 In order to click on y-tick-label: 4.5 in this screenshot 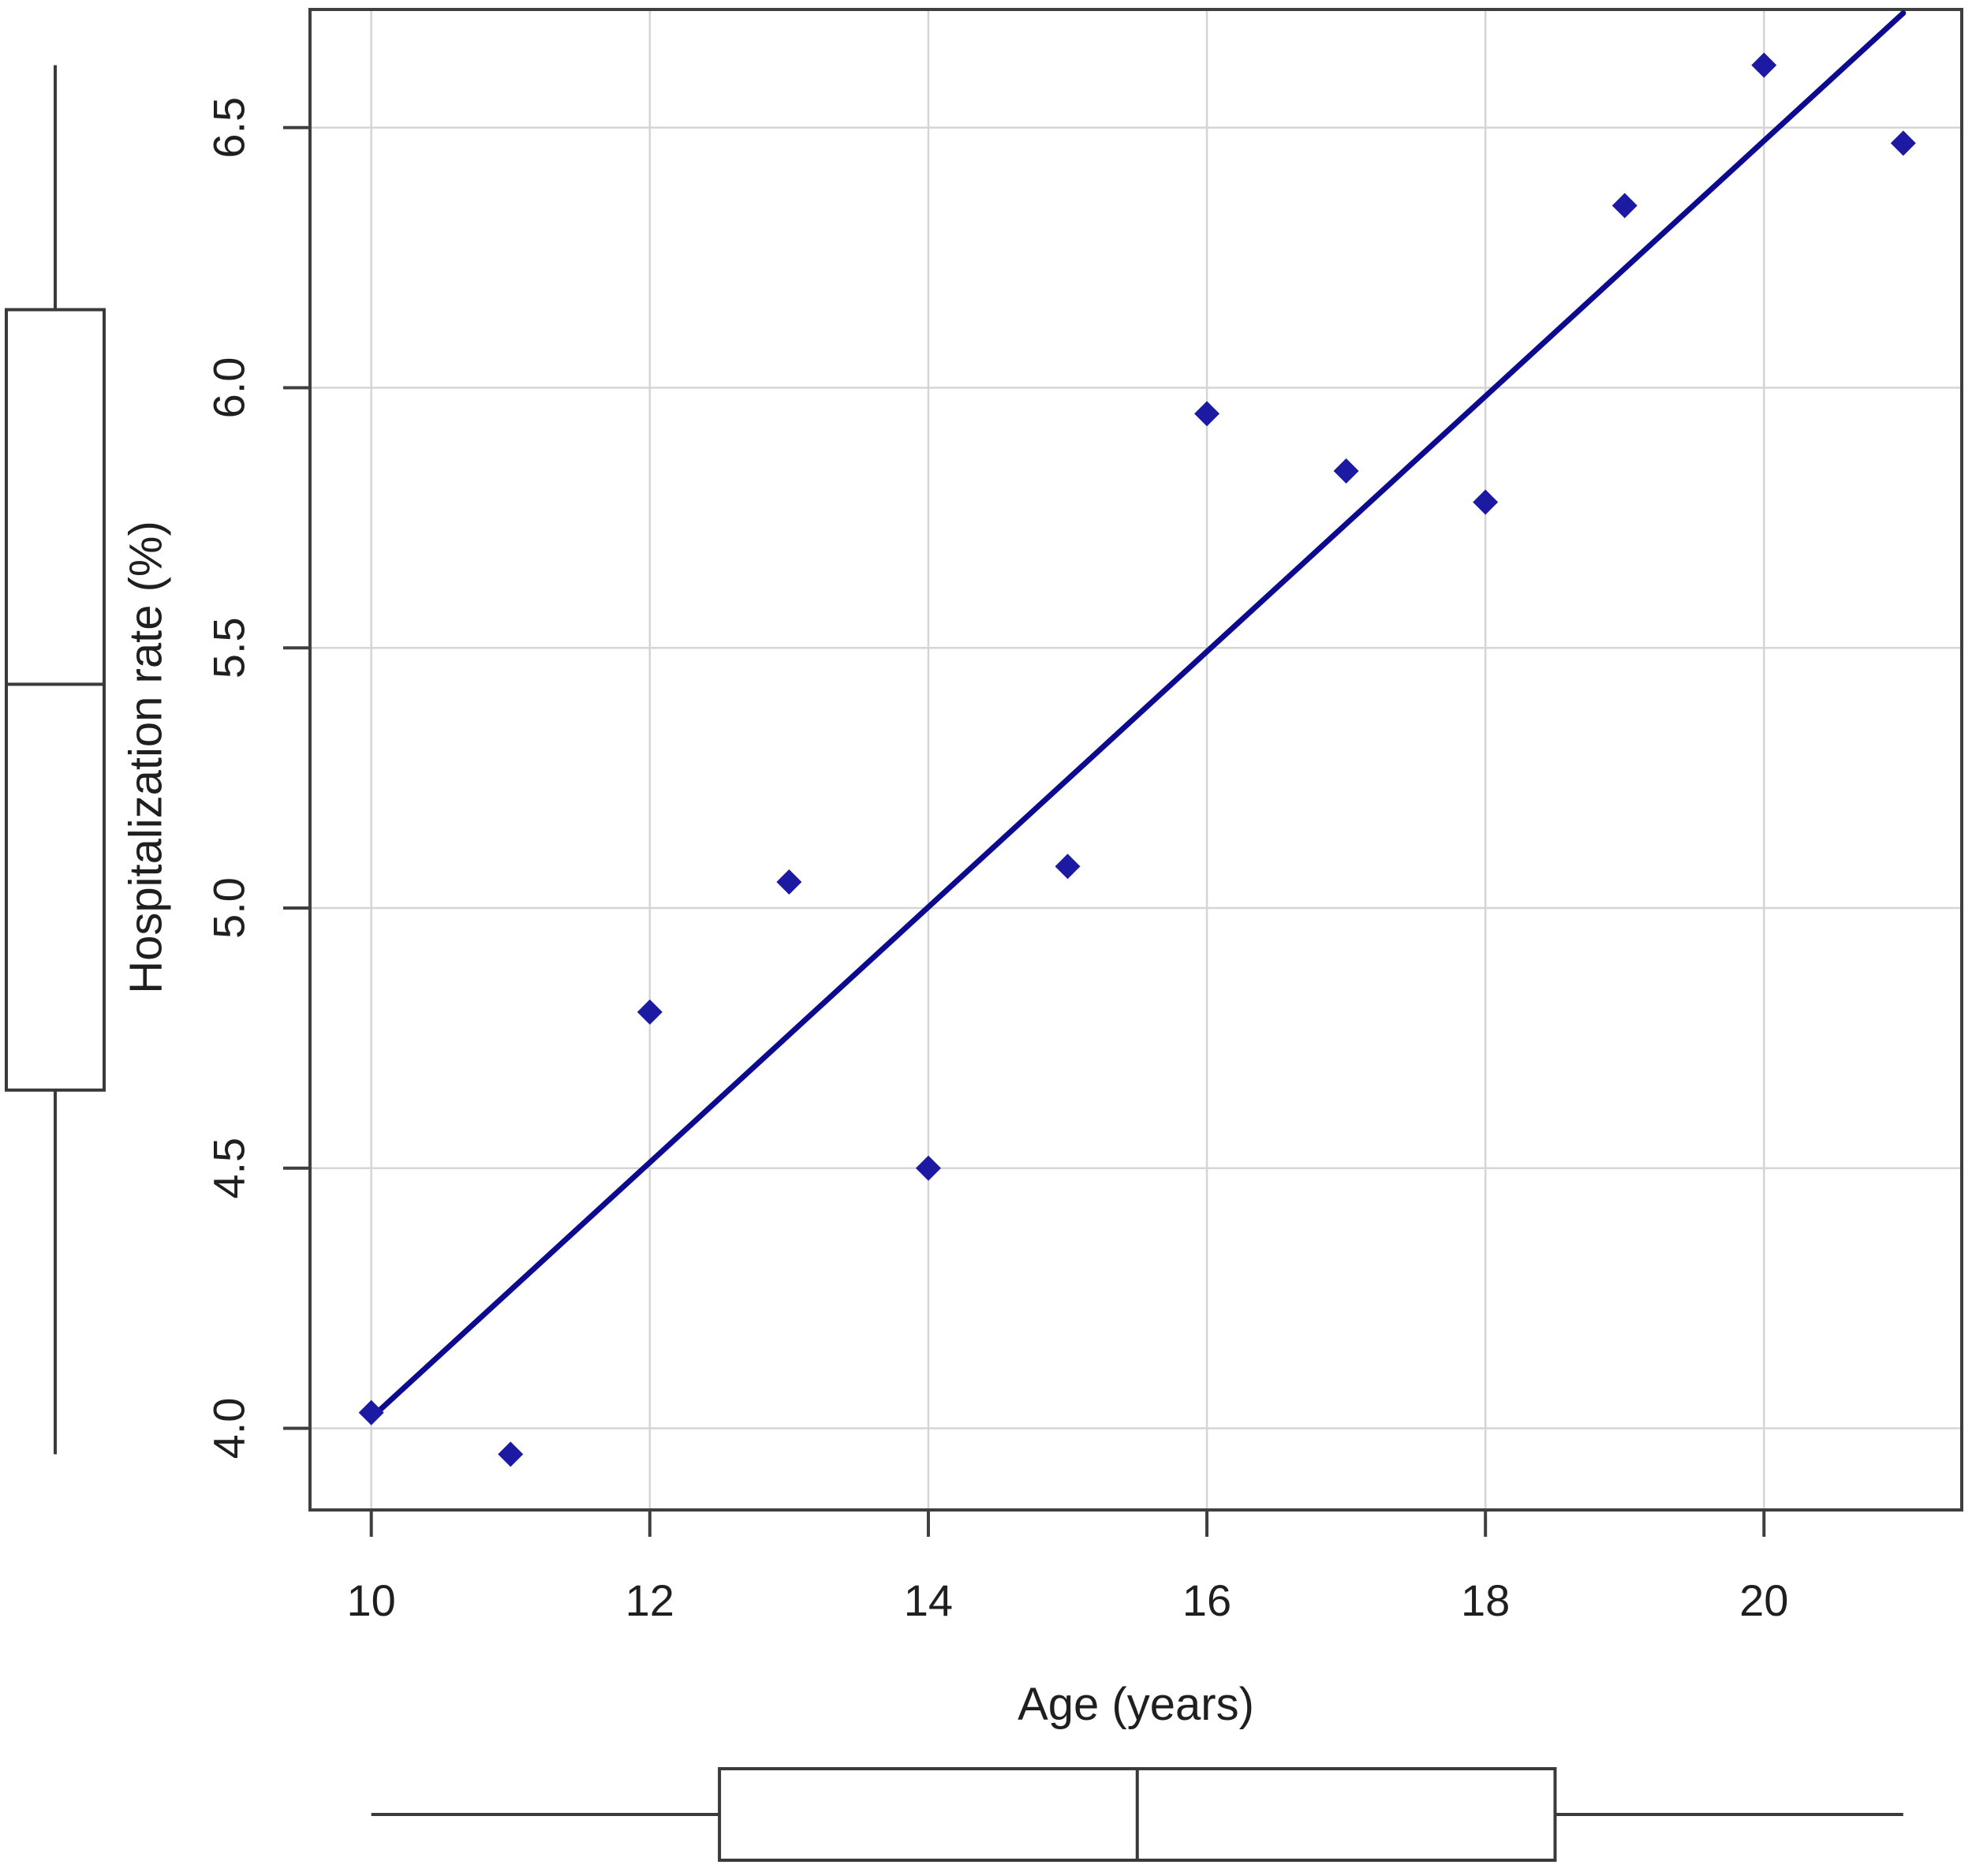, I will do `click(229, 1168)`.